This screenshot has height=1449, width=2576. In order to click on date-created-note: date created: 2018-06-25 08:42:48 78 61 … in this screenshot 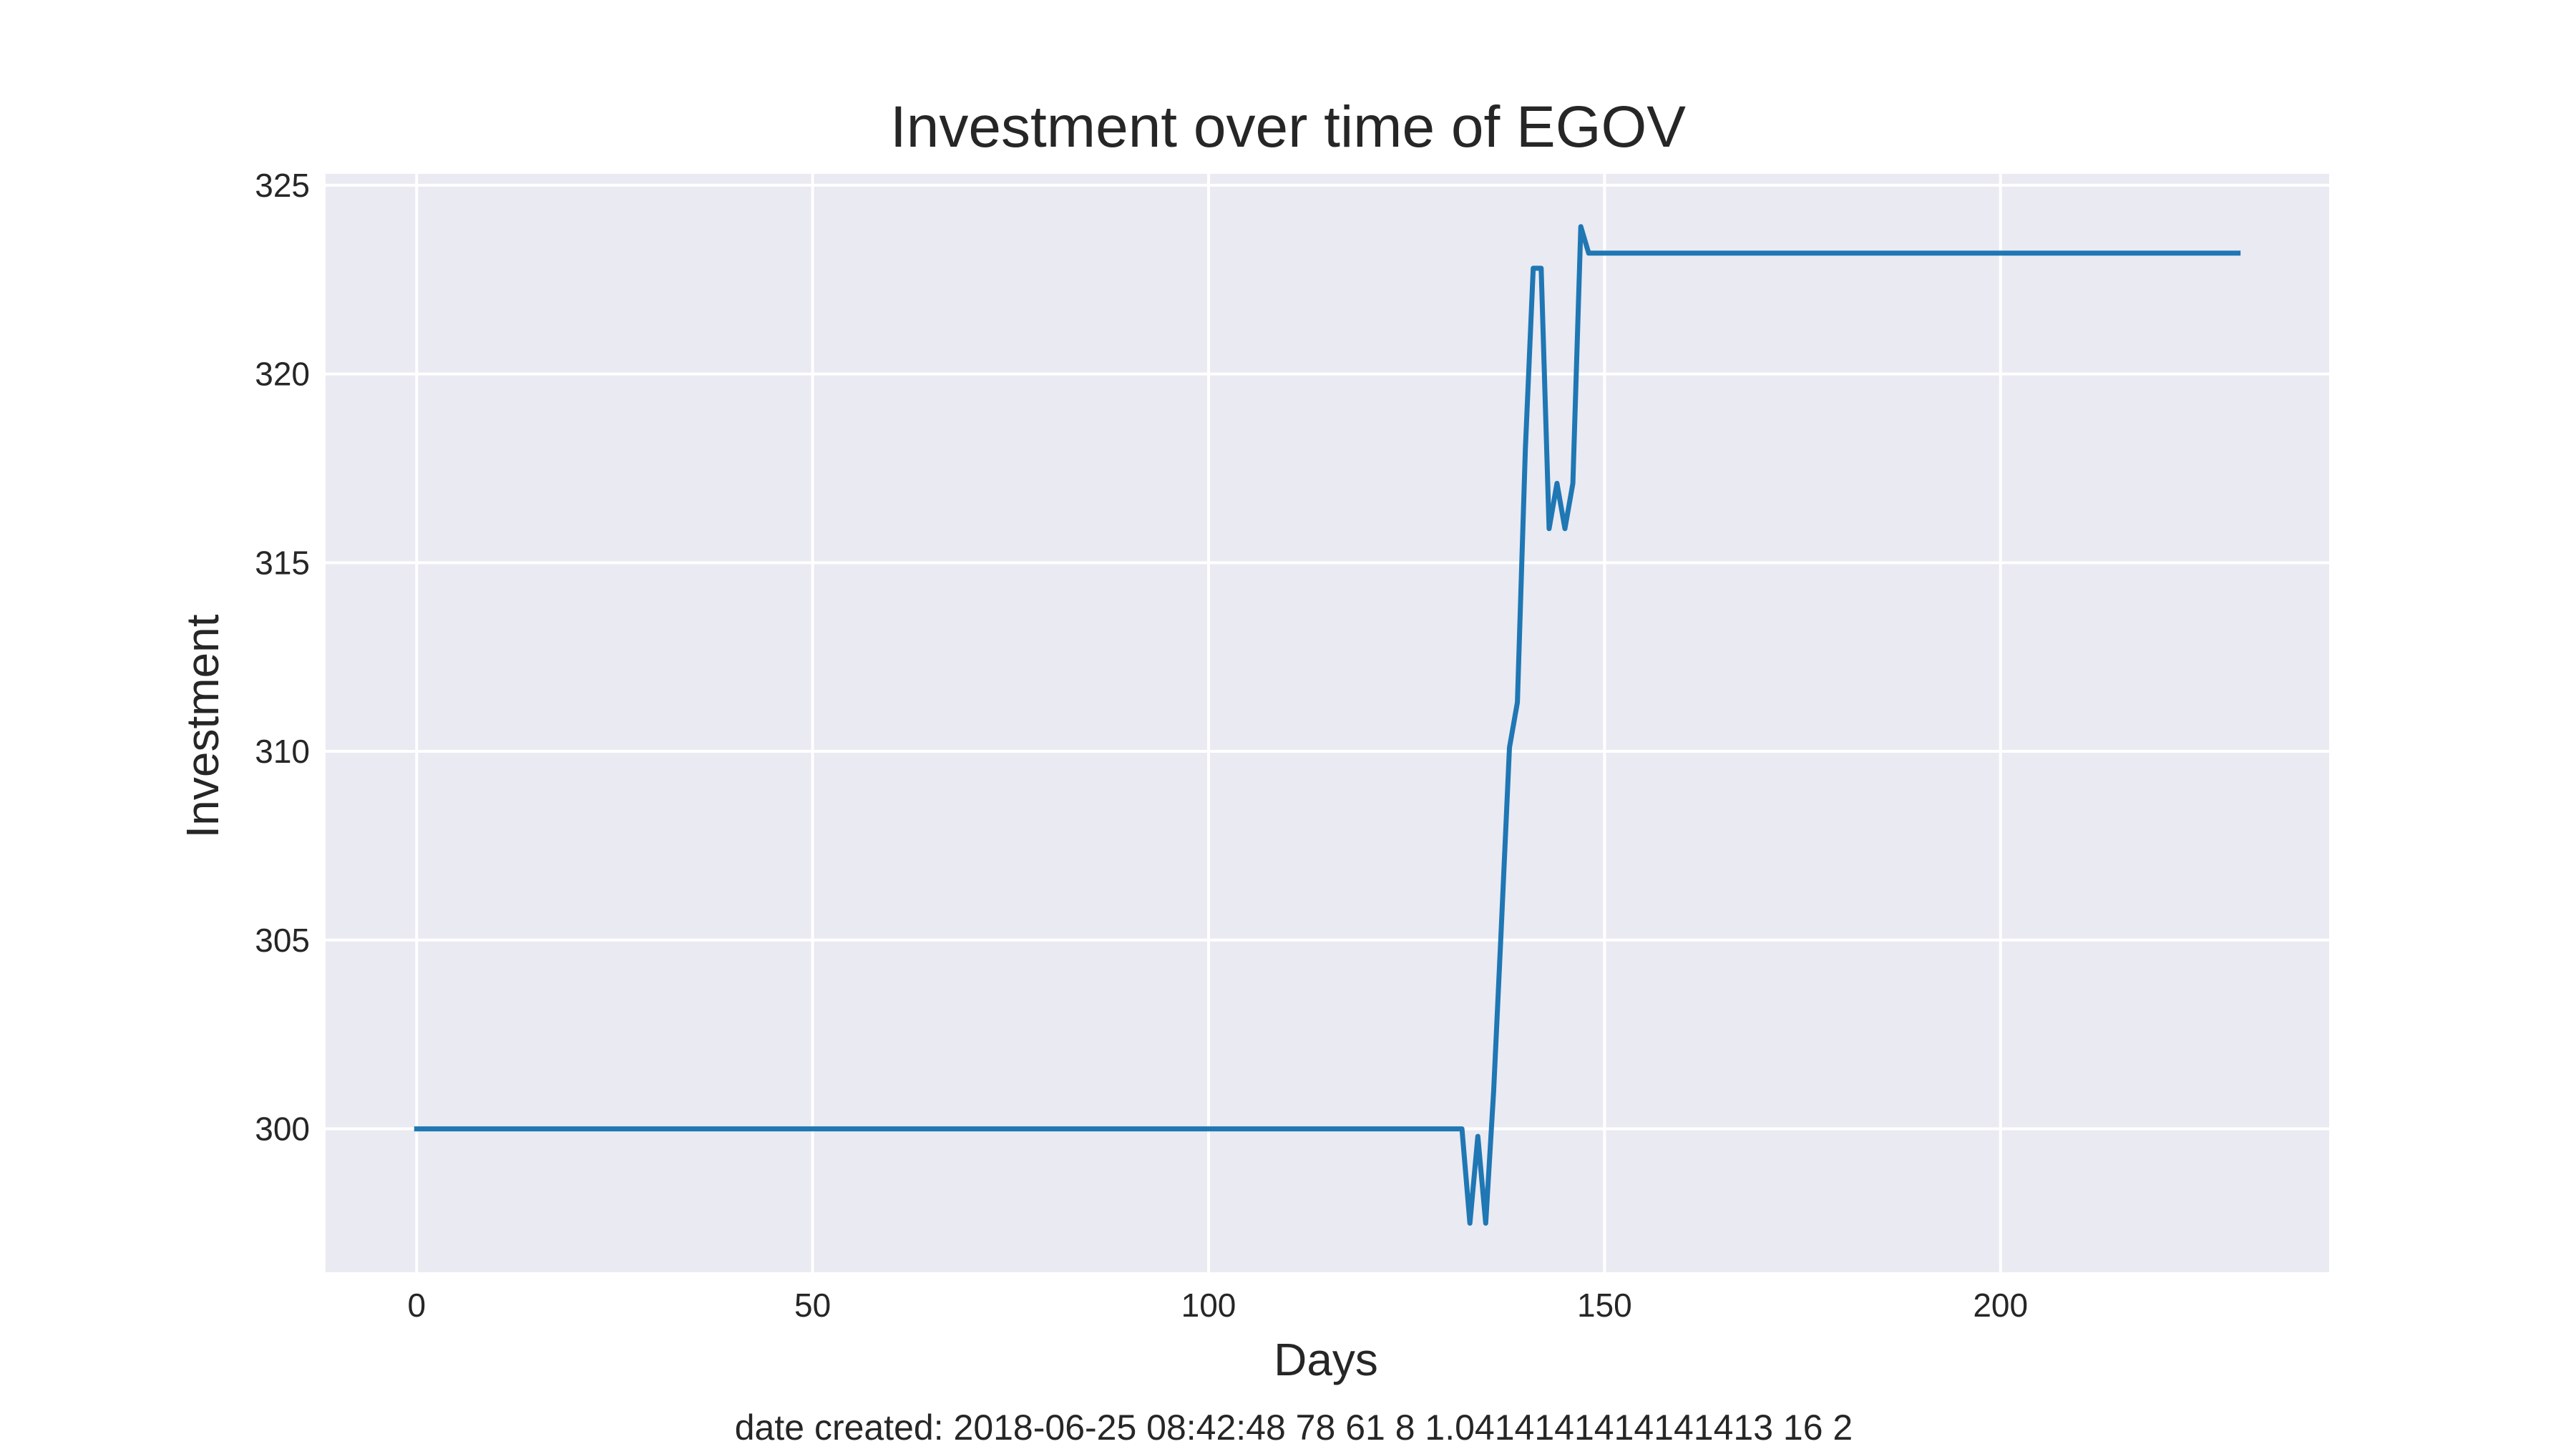, I will do `click(1294, 1427)`.